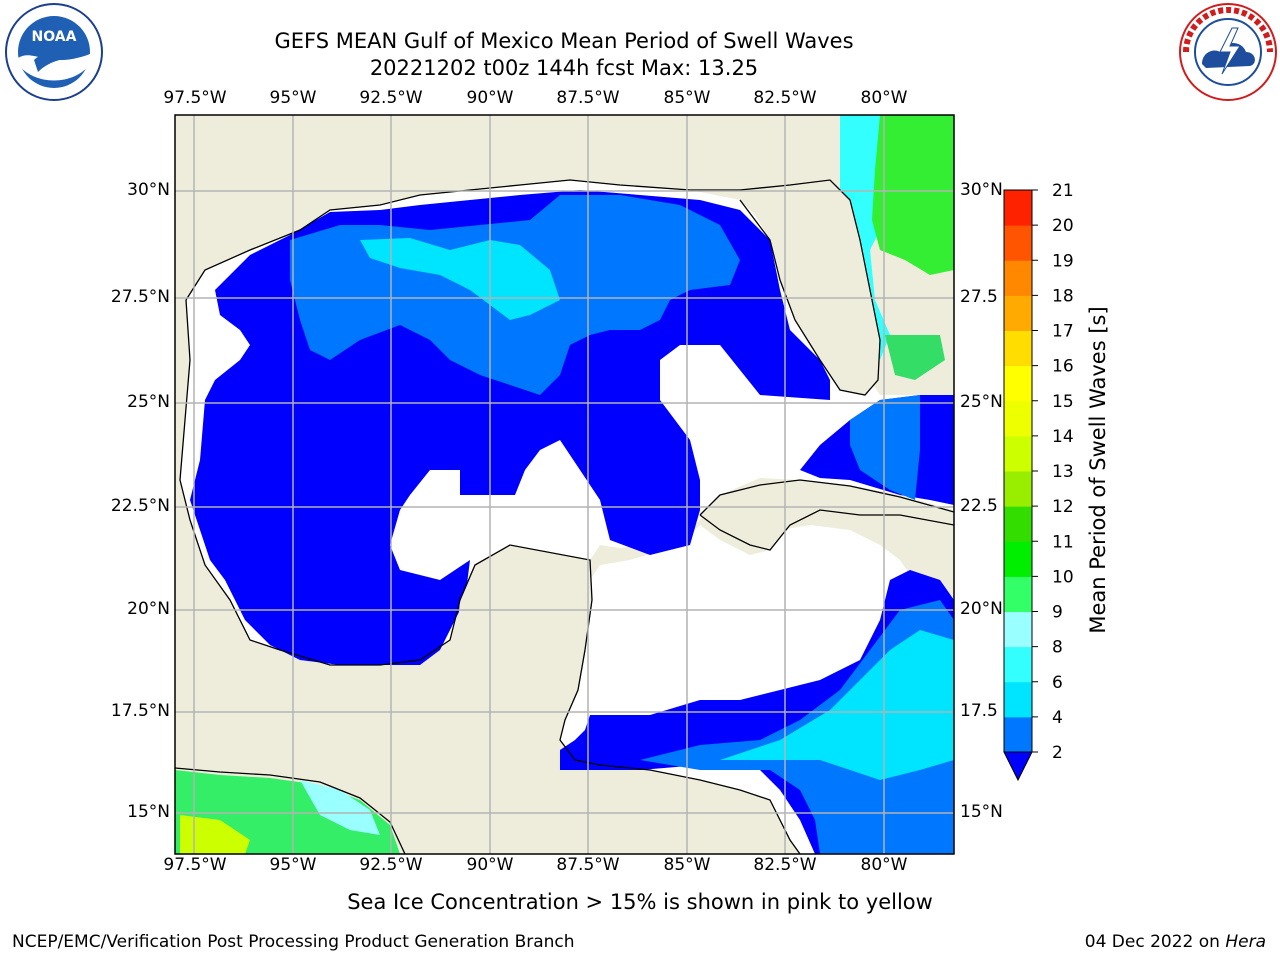 The width and height of the screenshot is (1280, 960). I want to click on lat-tick-right: 20°N, so click(981, 609).